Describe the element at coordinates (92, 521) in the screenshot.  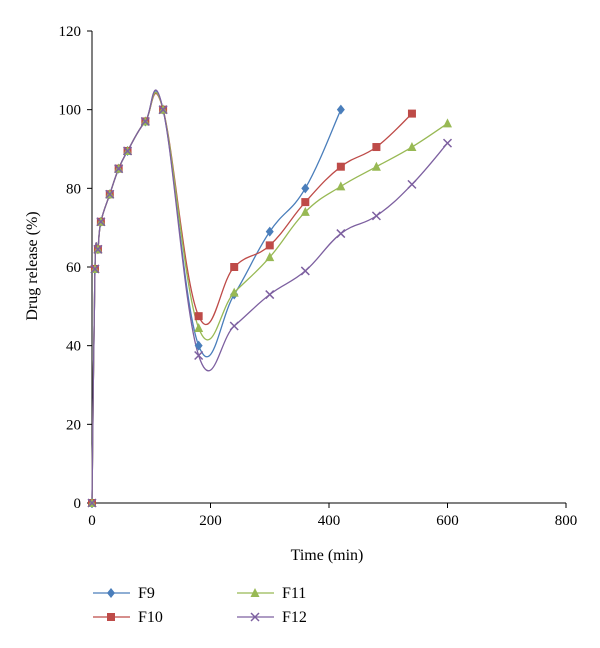
I see `x-tick-label: 0` at that location.